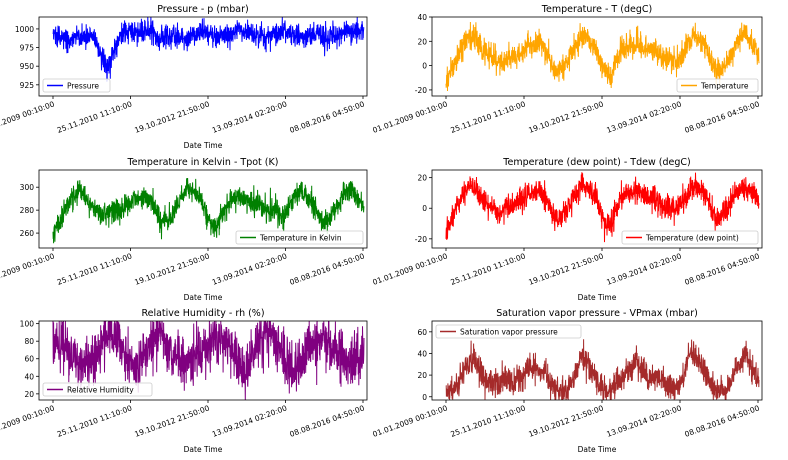 The image size is (788, 460). I want to click on legend-label: Saturation vapor pressure, so click(509, 331).